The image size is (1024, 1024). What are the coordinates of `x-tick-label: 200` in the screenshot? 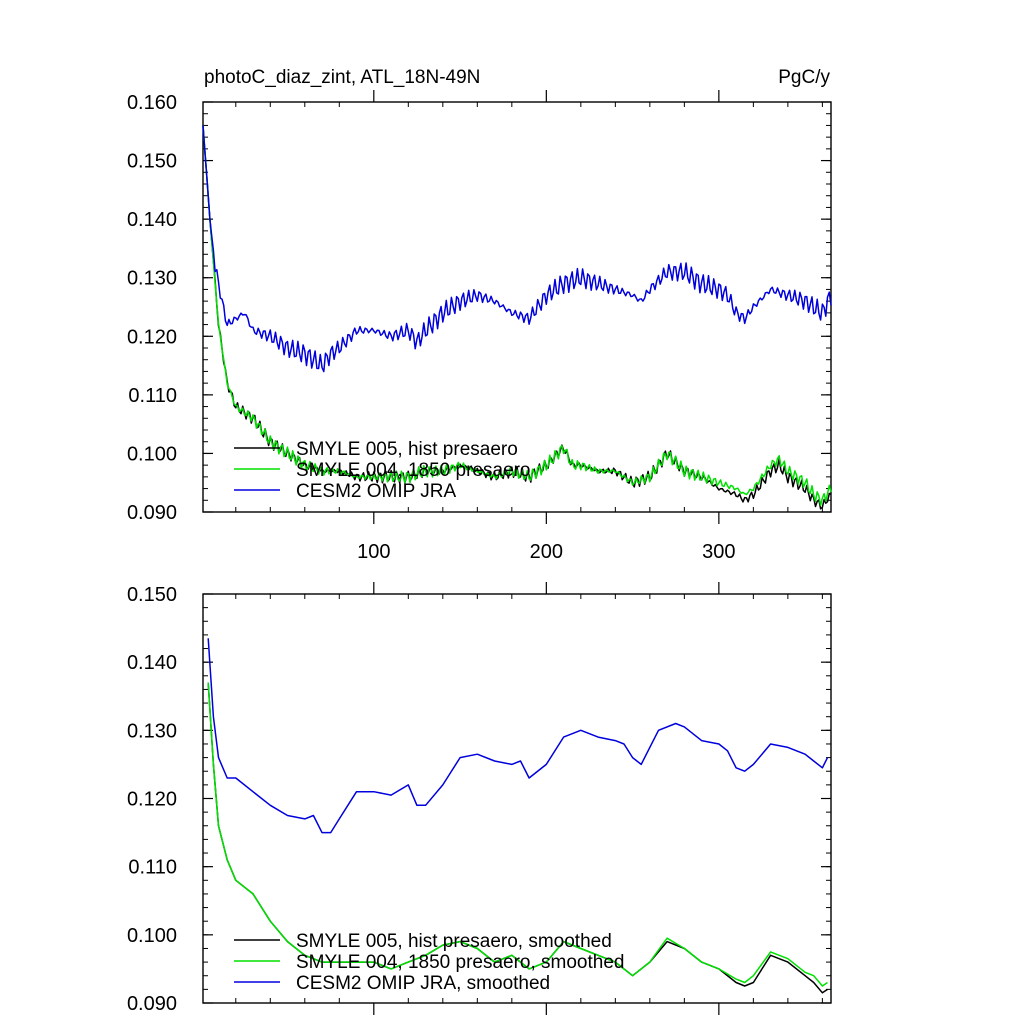 It's located at (546, 552).